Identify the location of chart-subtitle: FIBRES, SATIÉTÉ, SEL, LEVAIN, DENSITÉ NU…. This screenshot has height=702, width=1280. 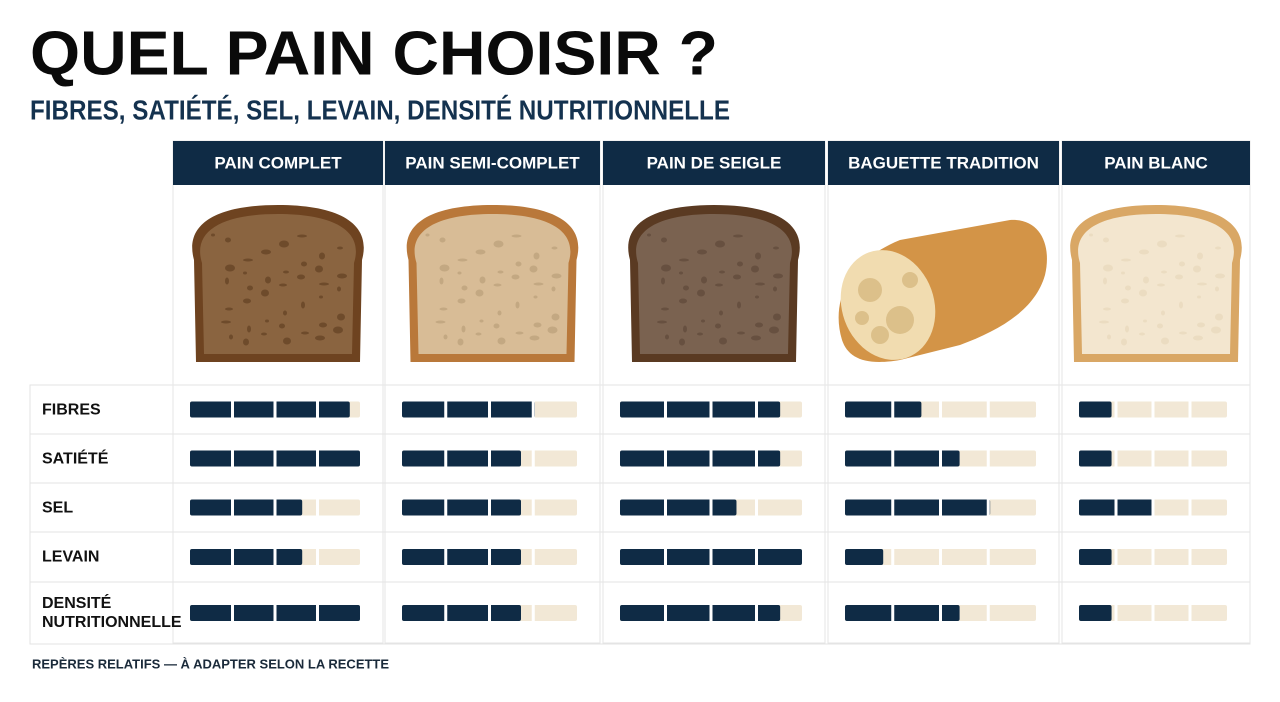
(380, 109).